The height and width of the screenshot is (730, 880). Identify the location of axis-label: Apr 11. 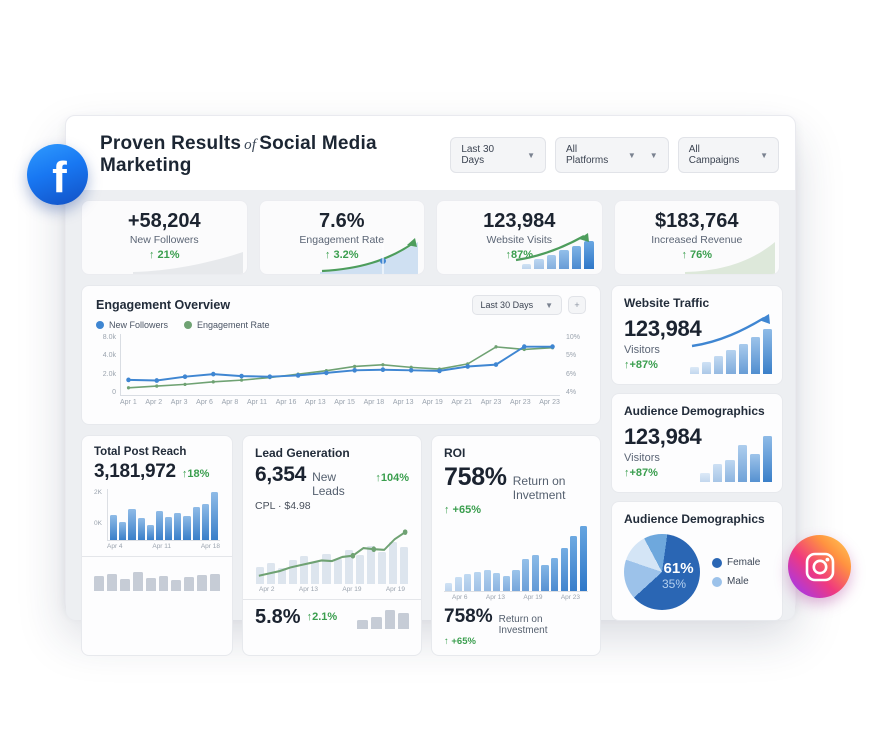
(257, 402).